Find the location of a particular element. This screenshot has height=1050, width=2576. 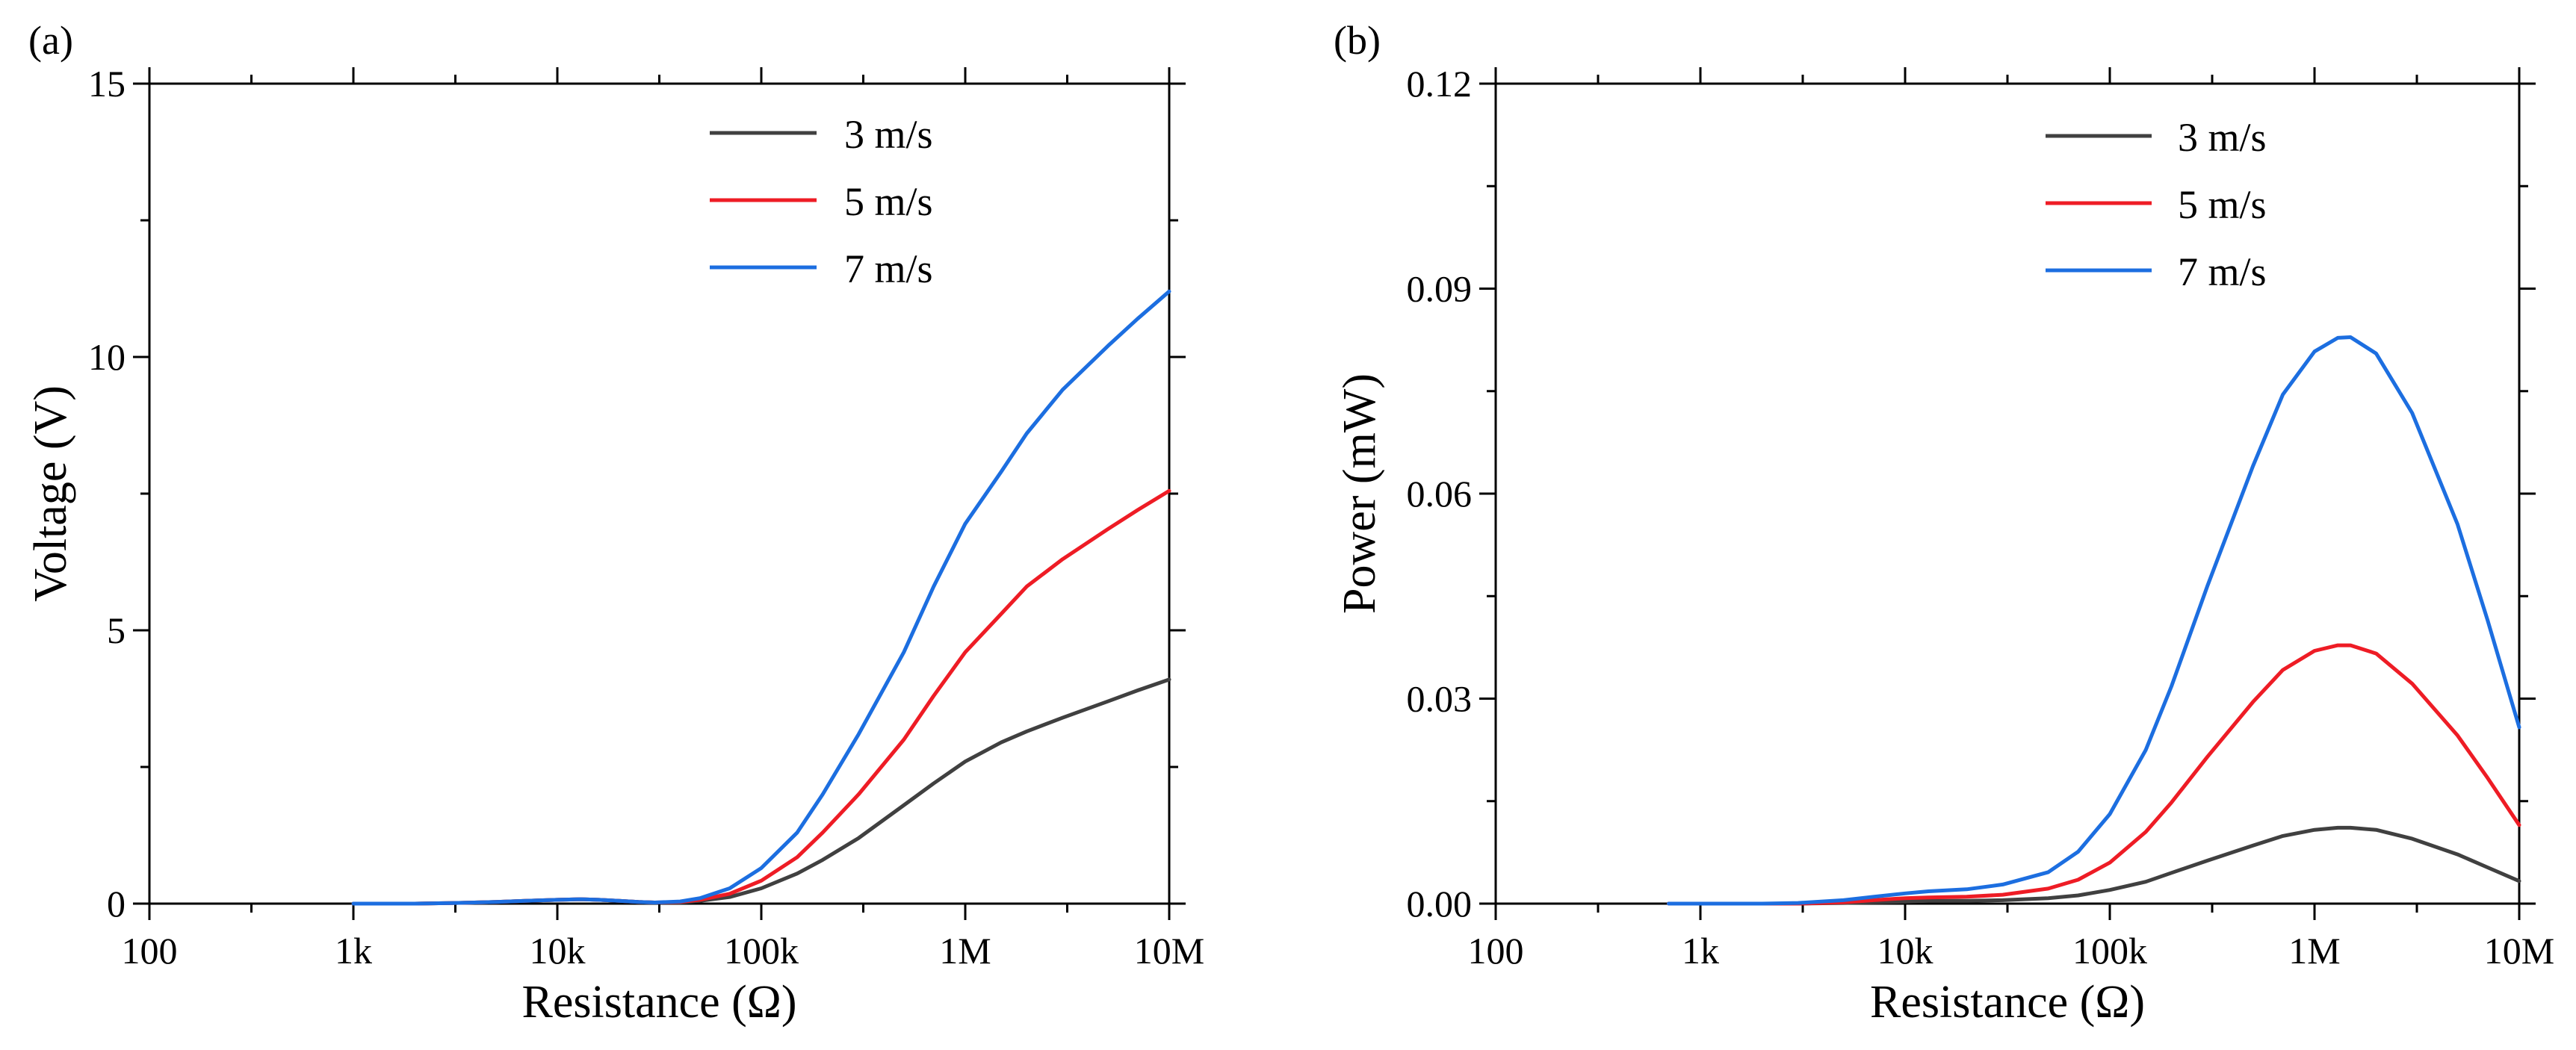

y-tick-label: 0.12 is located at coordinates (1440, 84).